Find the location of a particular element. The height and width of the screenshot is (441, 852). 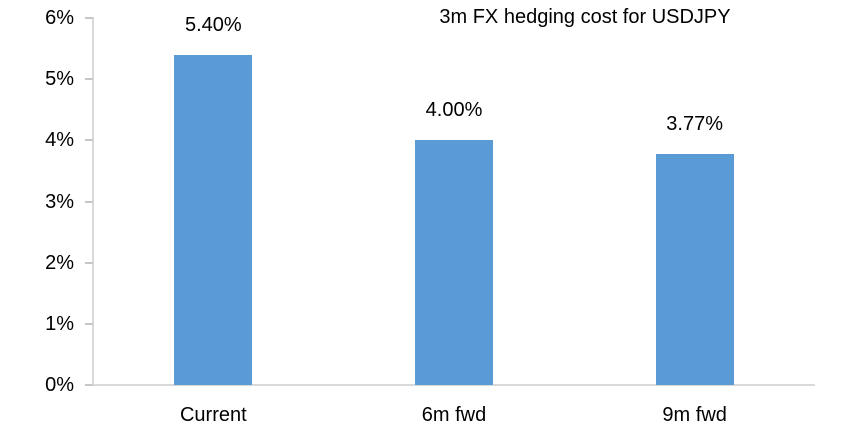

chart-title: 3m FX hedging cost for USDJPY is located at coordinates (585, 17).